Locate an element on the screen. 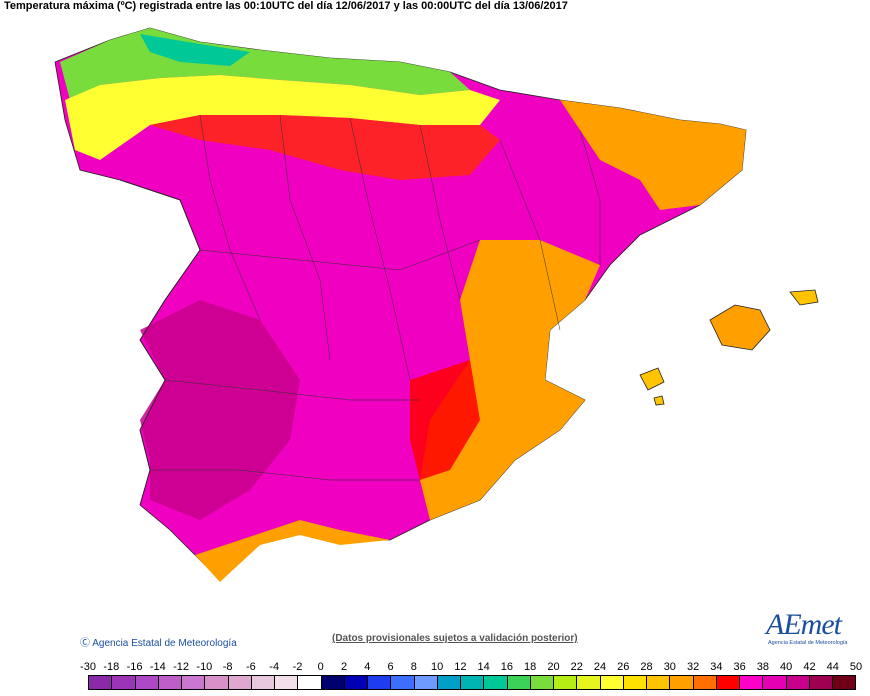 The width and height of the screenshot is (870, 696). legend-label: 26 is located at coordinates (623, 667).